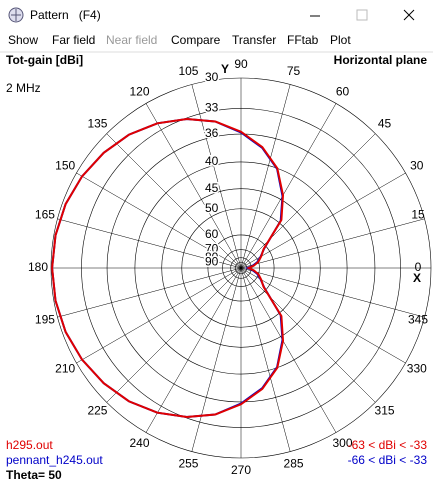 The image size is (433, 483). I want to click on angle-label: 45, so click(385, 124).